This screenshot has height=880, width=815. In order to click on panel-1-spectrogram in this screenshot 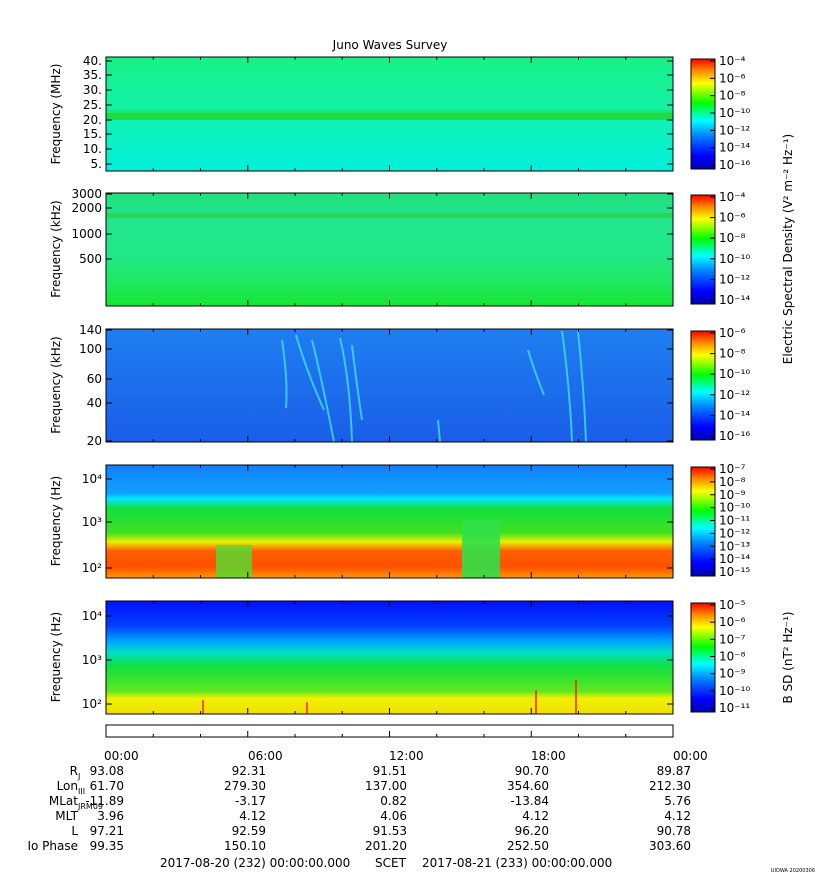, I will do `click(389, 114)`.